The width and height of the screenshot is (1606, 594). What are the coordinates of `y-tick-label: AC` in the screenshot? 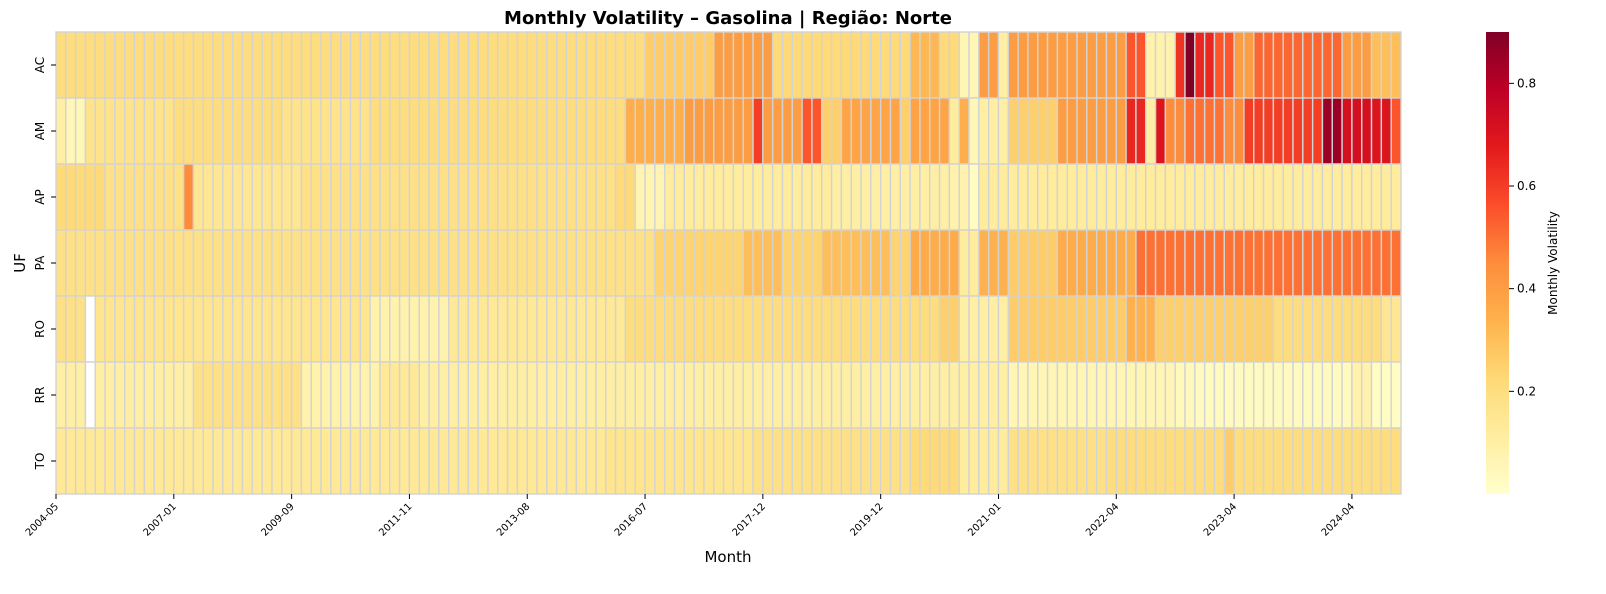 It's located at (40, 65).